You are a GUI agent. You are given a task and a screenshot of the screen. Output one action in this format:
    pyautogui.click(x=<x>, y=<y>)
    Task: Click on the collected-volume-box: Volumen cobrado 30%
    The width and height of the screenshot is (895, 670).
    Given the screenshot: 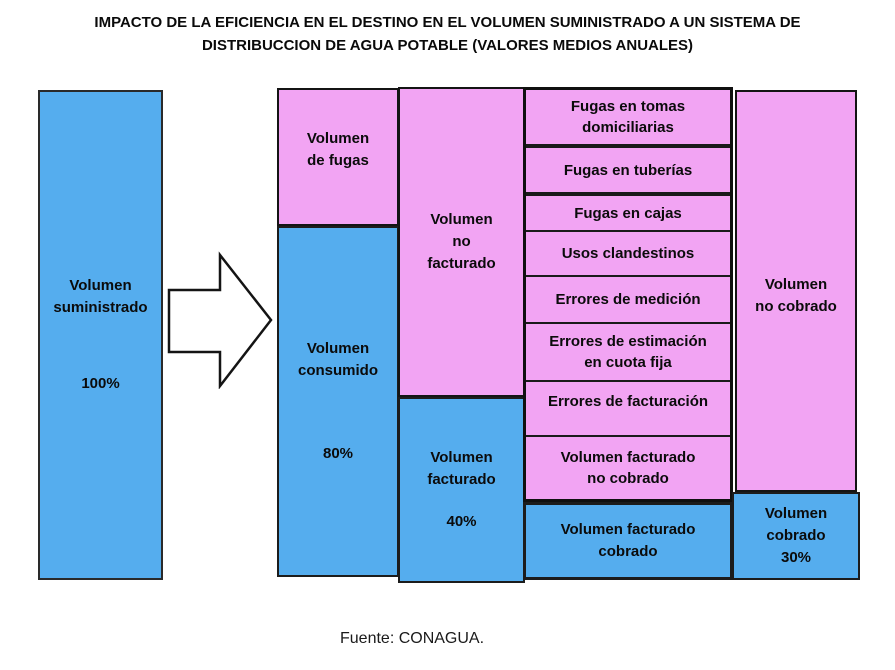 What is the action you would take?
    pyautogui.click(x=796, y=536)
    